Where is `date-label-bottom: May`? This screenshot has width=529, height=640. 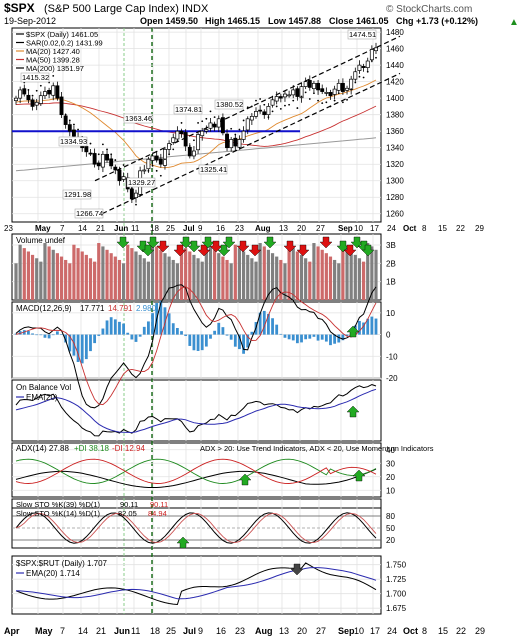 date-label-bottom: May is located at coordinates (44, 631).